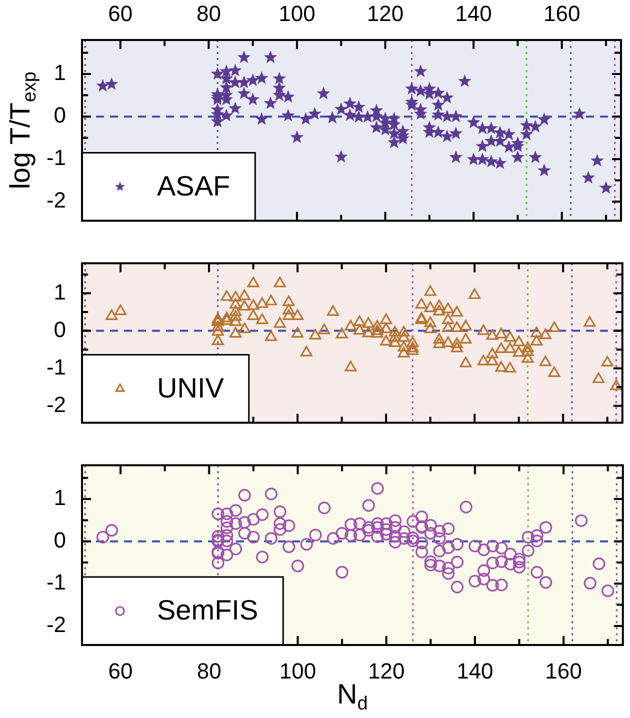 The width and height of the screenshot is (630, 718). I want to click on x2-tick-label: 100, so click(297, 13).